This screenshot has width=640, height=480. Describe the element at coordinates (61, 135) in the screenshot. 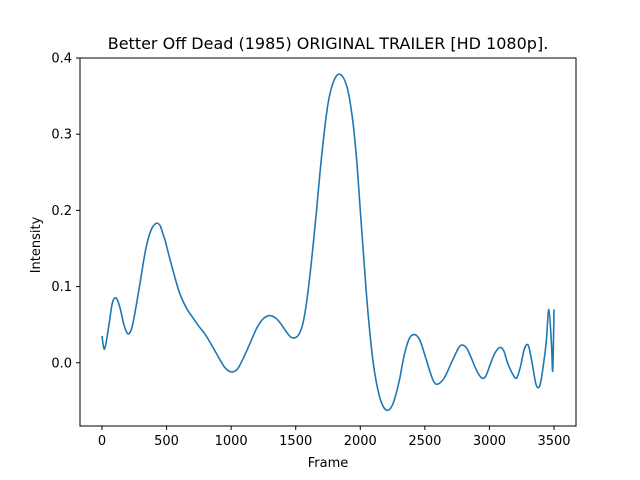

I see `y-tick-label: 0.3` at that location.